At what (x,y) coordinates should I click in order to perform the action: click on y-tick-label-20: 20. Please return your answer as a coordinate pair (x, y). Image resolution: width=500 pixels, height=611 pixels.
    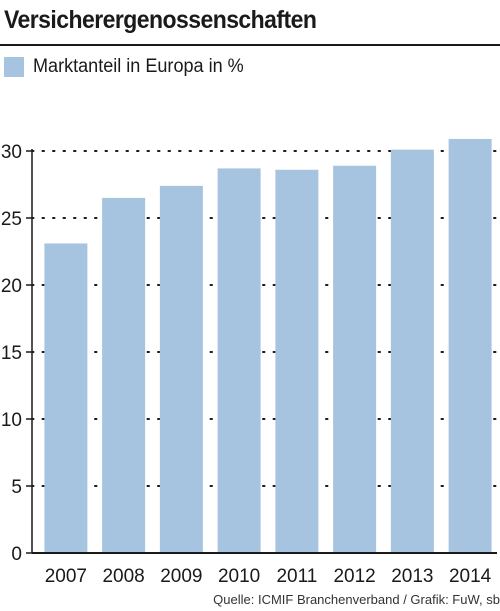
    Looking at the image, I should click on (11, 286).